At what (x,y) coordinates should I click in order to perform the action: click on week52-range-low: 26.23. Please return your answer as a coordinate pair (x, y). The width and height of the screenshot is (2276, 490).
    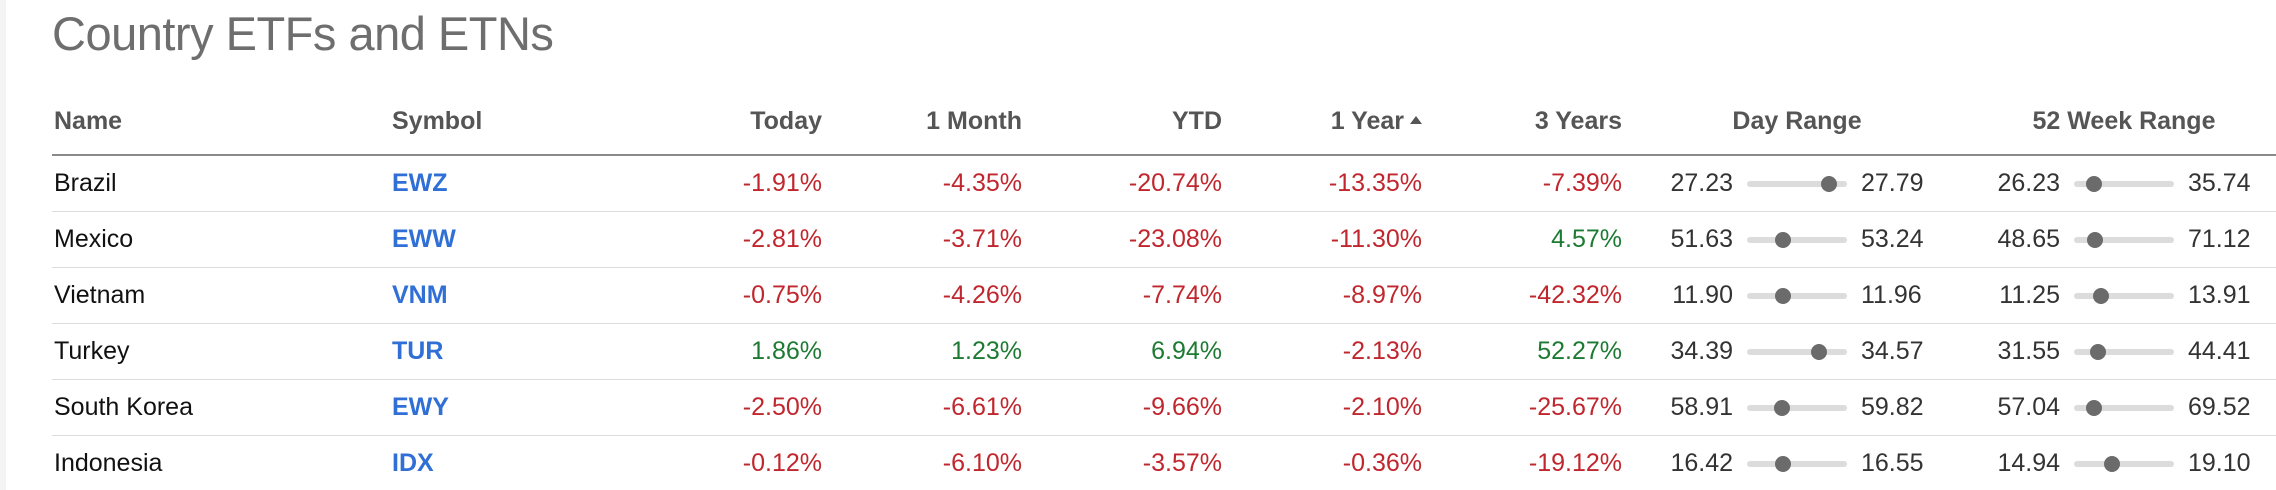
    Looking at the image, I should click on (2028, 183).